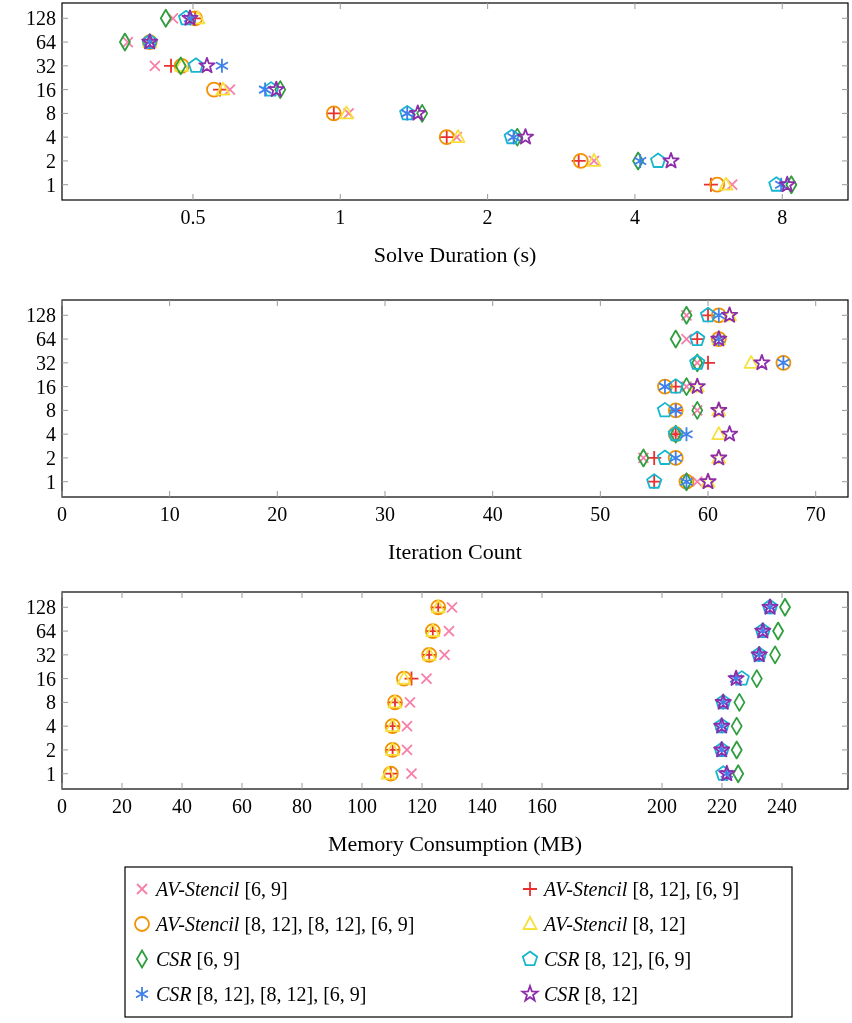  I want to click on legend-label: AV-Stencil [8, 12], so click(614, 924).